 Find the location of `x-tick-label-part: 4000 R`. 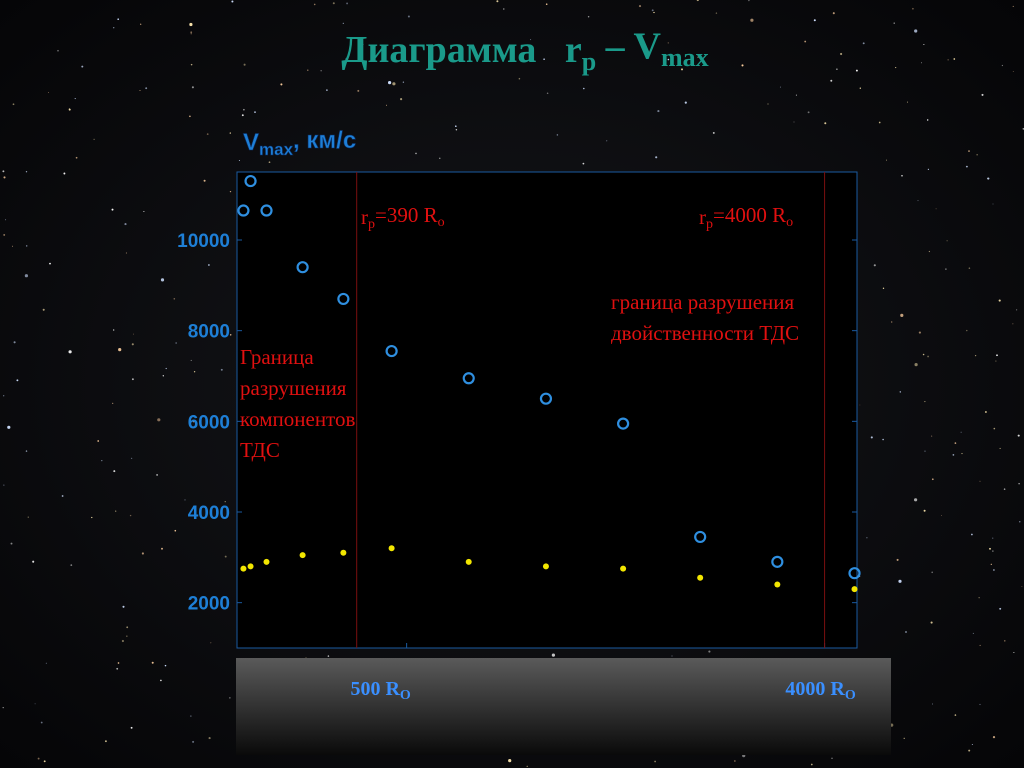

x-tick-label-part: 4000 R is located at coordinates (815, 689).